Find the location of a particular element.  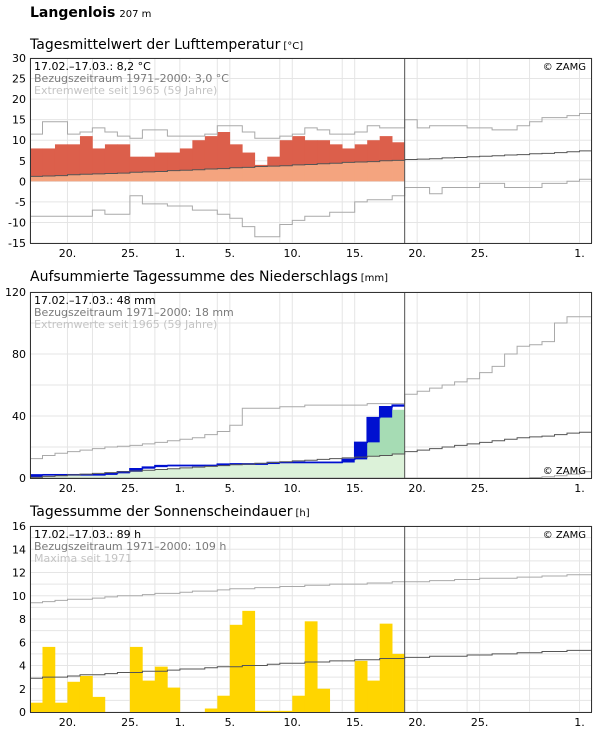

sunshine-normal-line is located at coordinates (311, 664).